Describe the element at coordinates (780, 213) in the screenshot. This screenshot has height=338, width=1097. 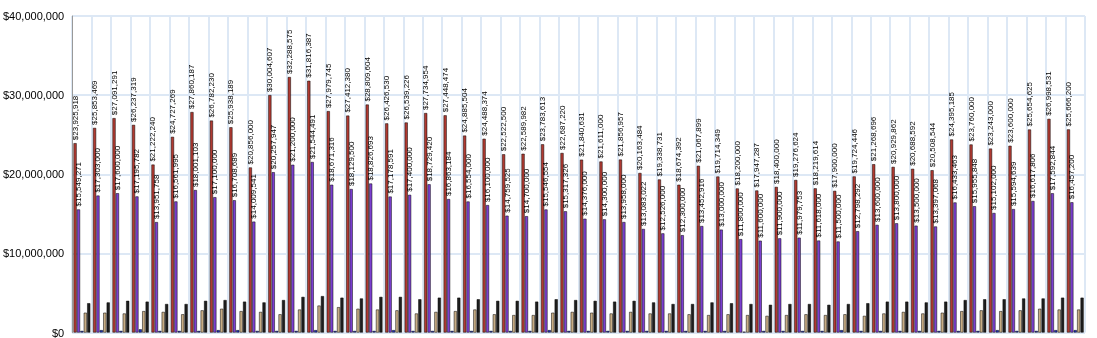
I see `data-label: $11,900,000` at that location.